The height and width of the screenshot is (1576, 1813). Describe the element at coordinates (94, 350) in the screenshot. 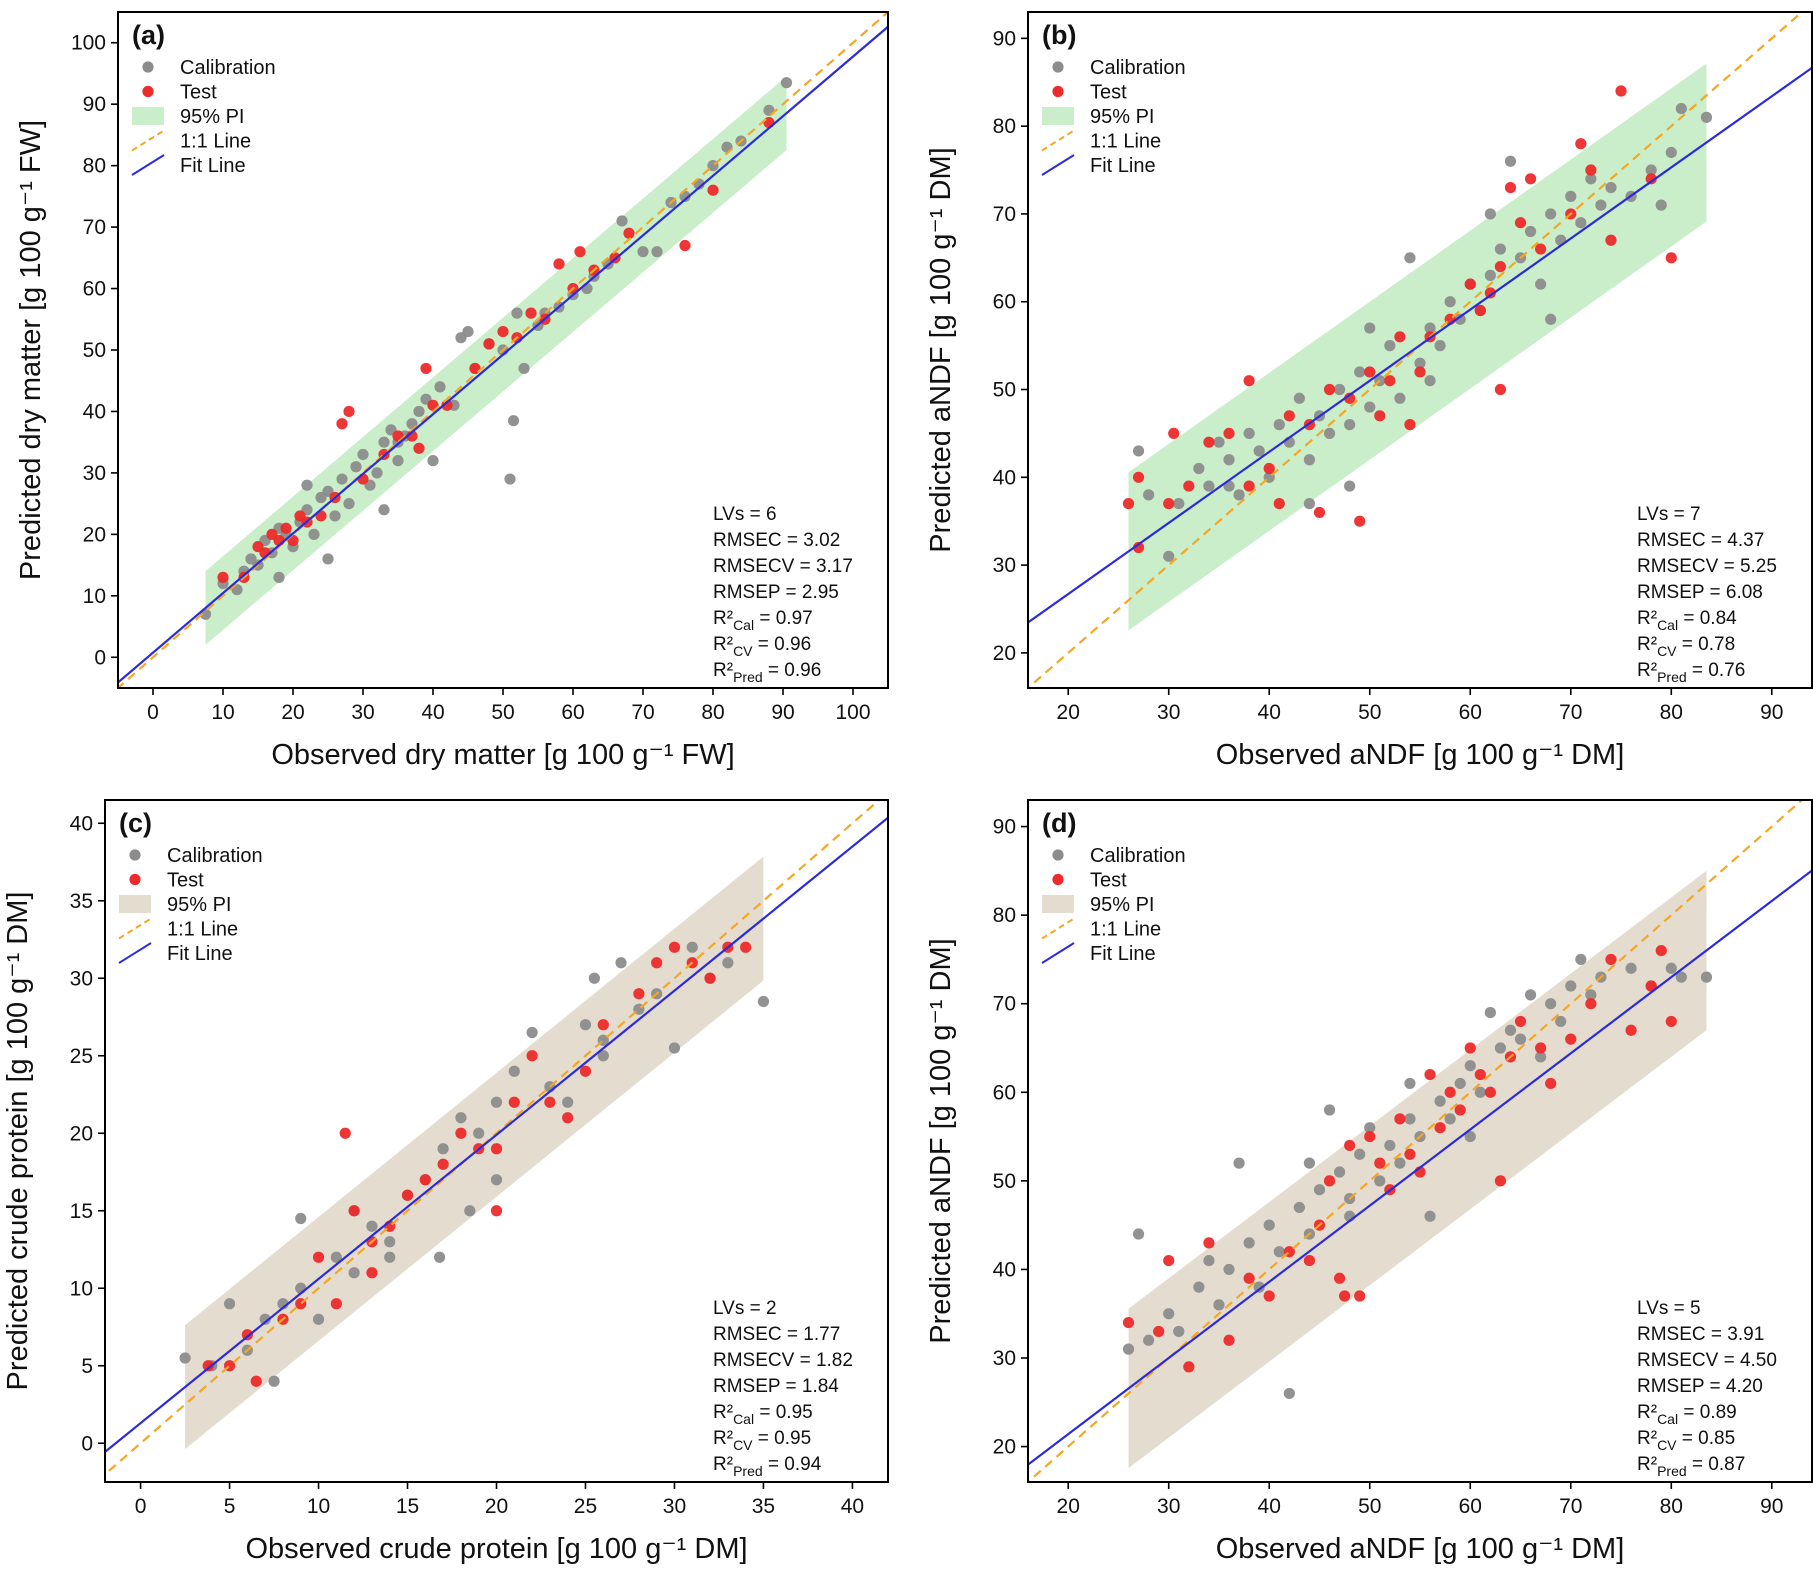

I see `y-tick-label-5: 50` at that location.